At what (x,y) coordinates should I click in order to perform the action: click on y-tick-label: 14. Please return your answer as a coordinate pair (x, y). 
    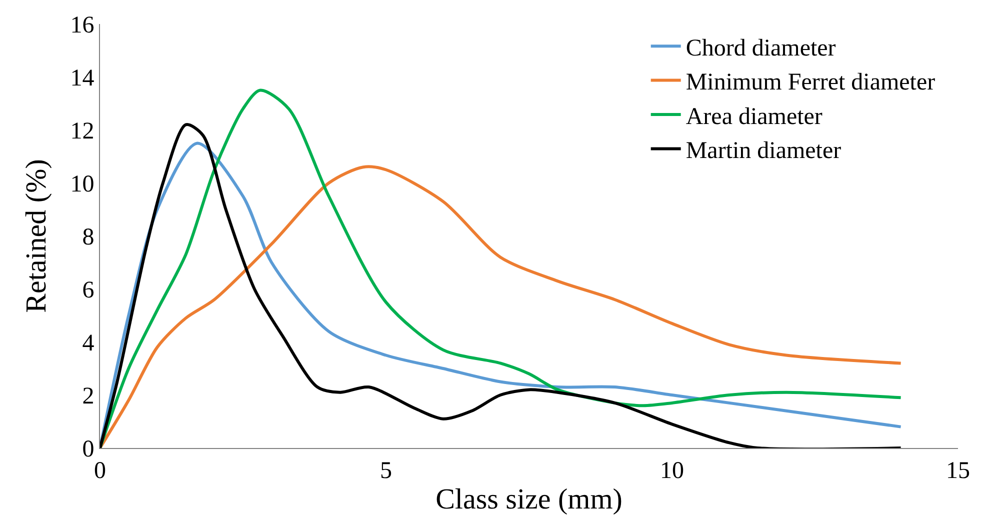
    Looking at the image, I should click on (82, 78).